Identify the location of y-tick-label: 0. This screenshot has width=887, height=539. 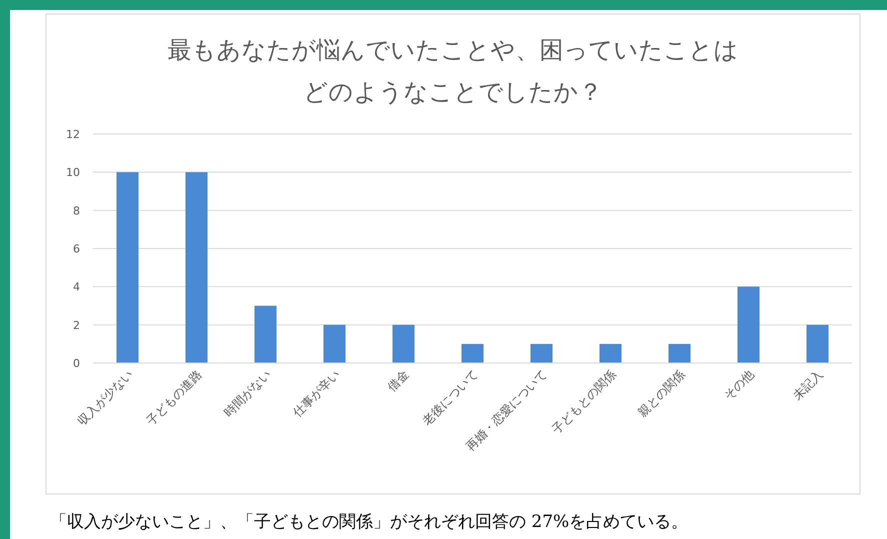
(76, 363).